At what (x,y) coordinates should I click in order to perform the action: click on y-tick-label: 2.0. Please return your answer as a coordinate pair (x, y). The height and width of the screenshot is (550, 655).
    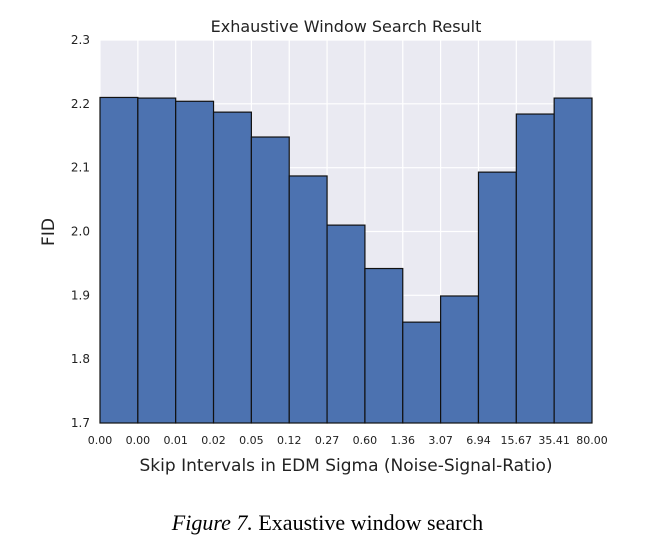
    Looking at the image, I should click on (80, 232).